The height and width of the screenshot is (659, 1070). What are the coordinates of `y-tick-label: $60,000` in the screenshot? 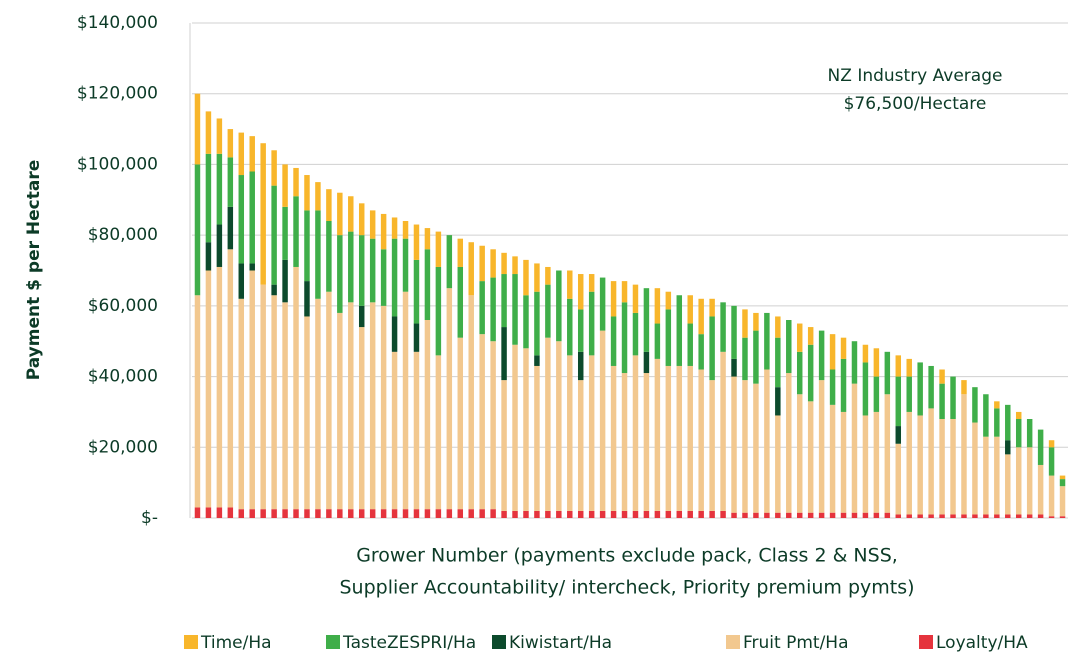 It's located at (123, 306).